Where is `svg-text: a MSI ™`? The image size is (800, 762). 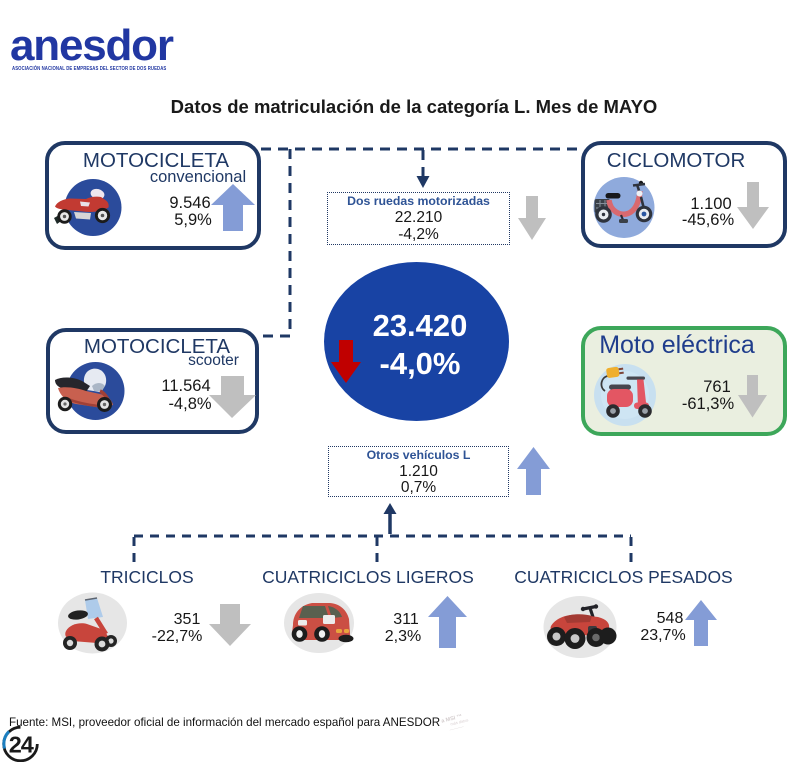
svg-text: a MSI ™ is located at coordinates (452, 719).